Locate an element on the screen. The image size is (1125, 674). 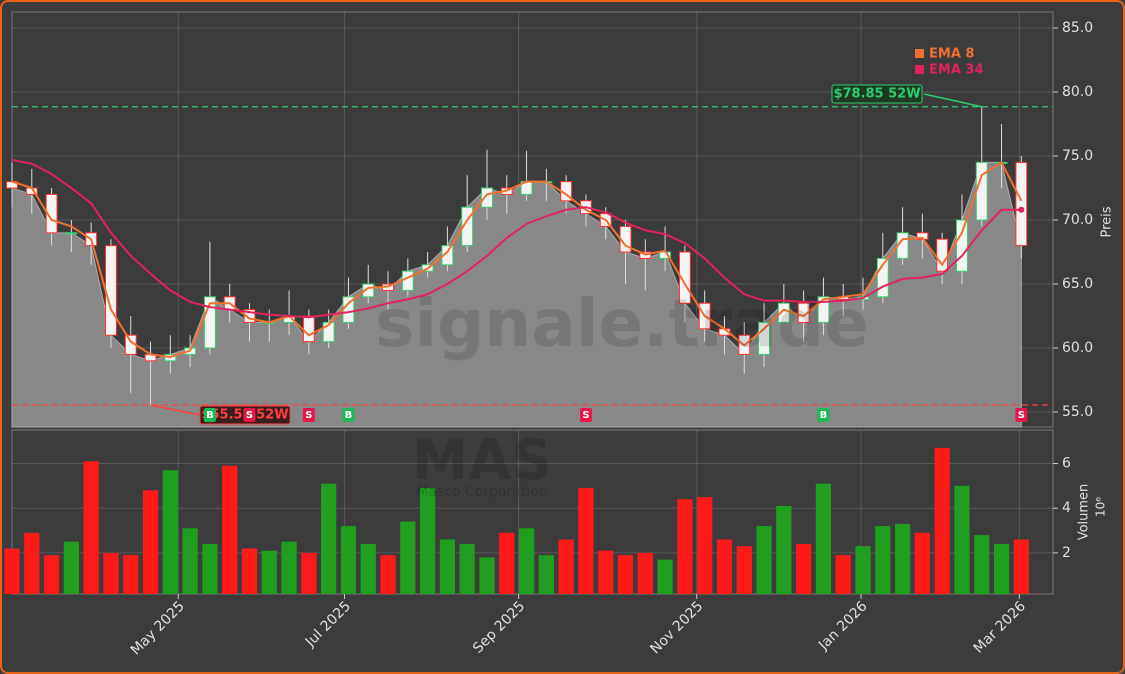
52w-label: $78.85 52W is located at coordinates (876, 94).